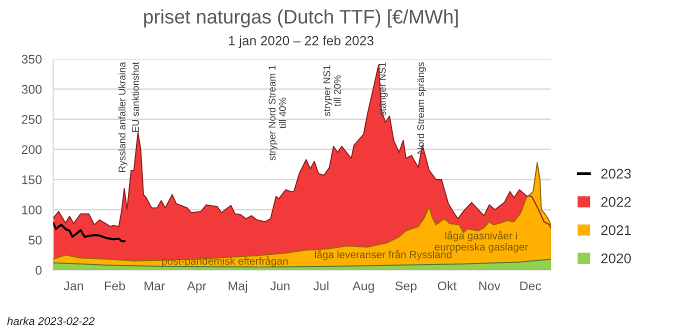  Describe the element at coordinates (32, 89) in the screenshot. I see `y-tick-label: 300` at that location.